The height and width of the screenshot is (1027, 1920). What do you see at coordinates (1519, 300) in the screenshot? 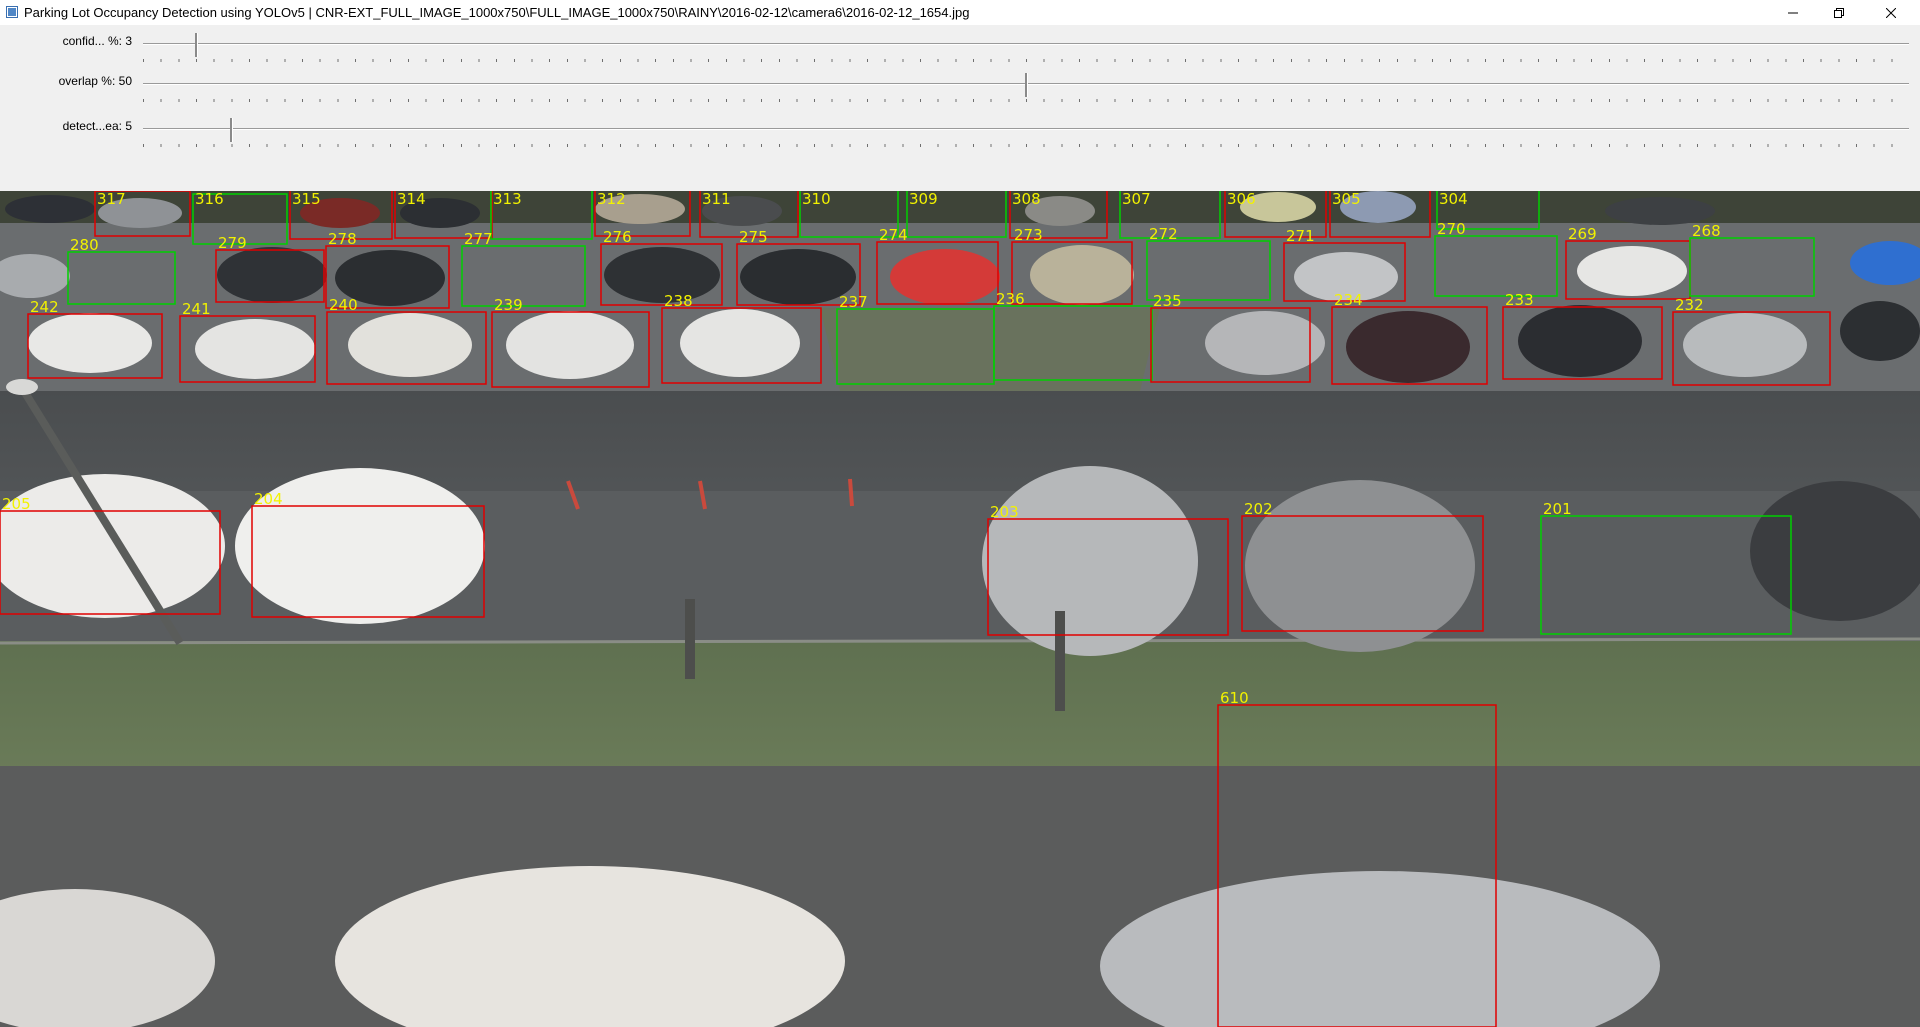
I see `spot-label: 233` at bounding box center [1519, 300].